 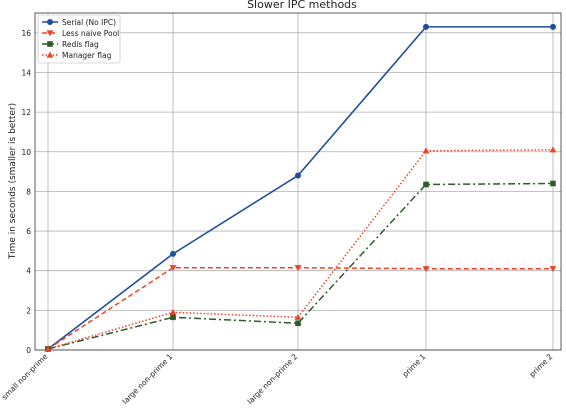 I want to click on y-tick-label: 16, so click(x=26, y=33).